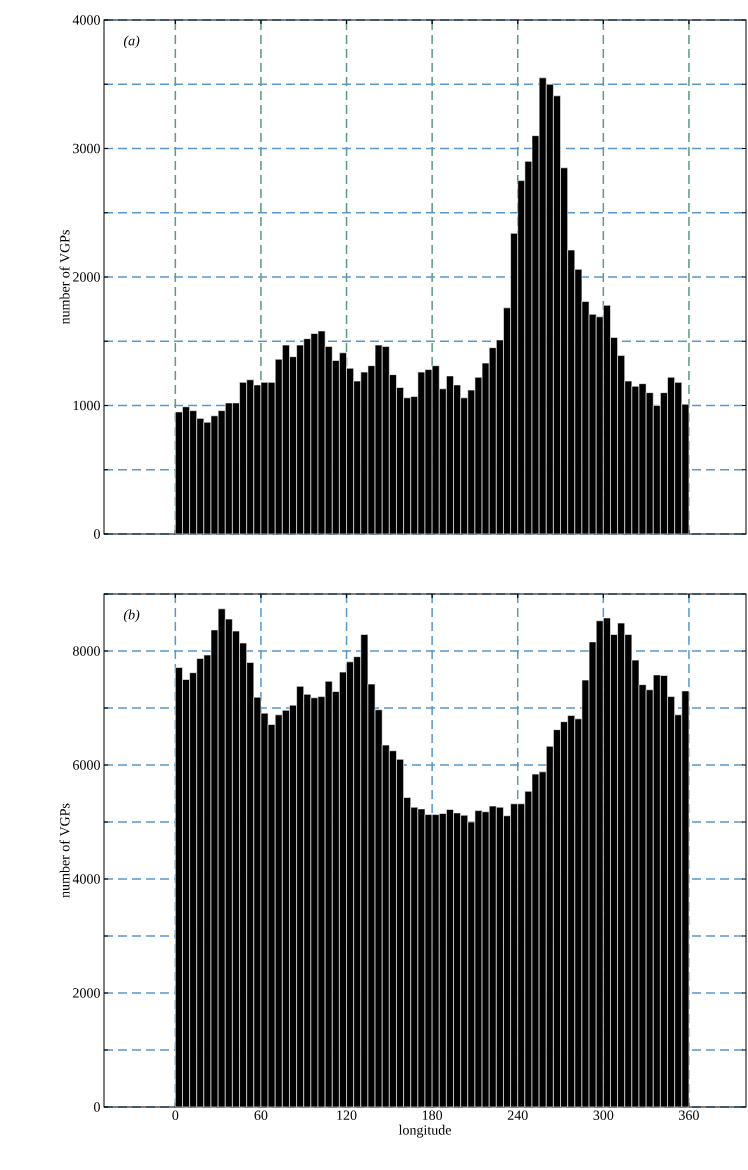 This screenshot has height=1170, width=748. What do you see at coordinates (432, 1115) in the screenshot?
I see `x-tick-label: 180` at bounding box center [432, 1115].